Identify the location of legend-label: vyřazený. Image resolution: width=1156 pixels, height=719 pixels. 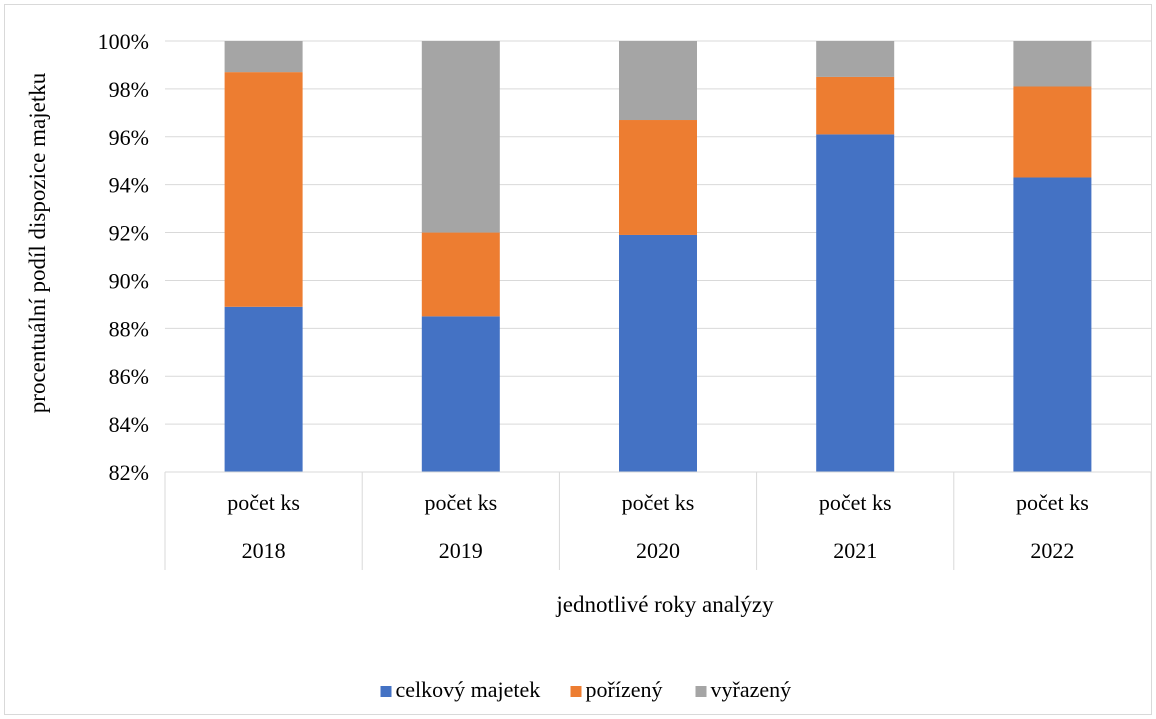
(751, 689).